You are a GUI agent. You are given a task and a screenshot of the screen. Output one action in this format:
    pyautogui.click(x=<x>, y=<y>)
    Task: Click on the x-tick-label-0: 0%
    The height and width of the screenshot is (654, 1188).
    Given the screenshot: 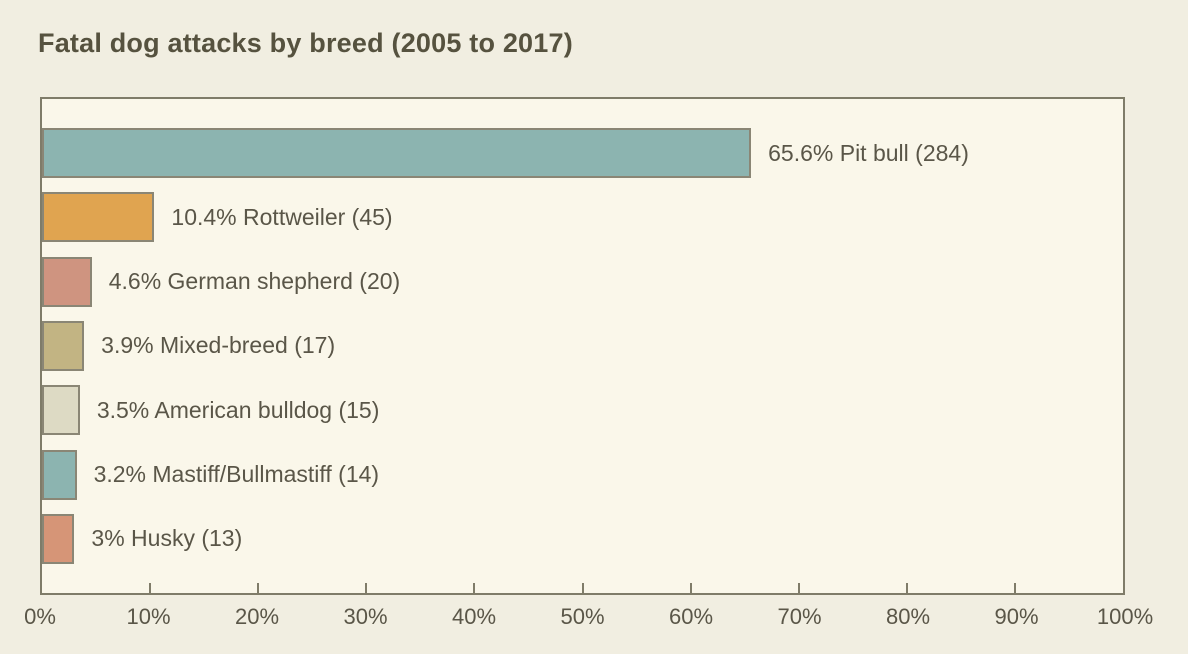 What is the action you would take?
    pyautogui.click(x=40, y=616)
    